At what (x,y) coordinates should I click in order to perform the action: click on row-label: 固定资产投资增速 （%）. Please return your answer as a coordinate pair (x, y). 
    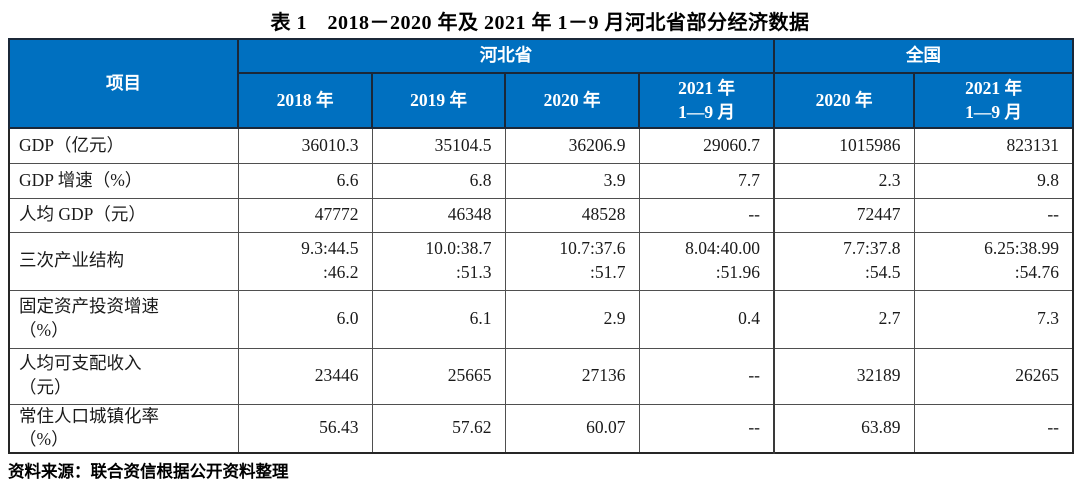
    Looking at the image, I should click on (123, 319).